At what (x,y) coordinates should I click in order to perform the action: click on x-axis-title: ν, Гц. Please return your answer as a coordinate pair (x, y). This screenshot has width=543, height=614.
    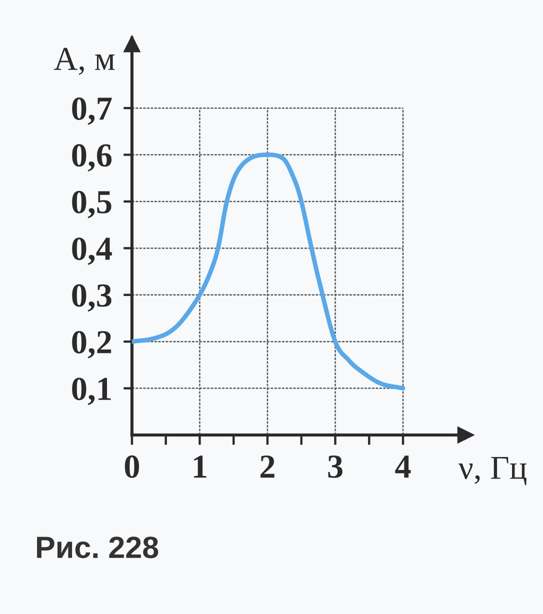
    Looking at the image, I should click on (492, 471).